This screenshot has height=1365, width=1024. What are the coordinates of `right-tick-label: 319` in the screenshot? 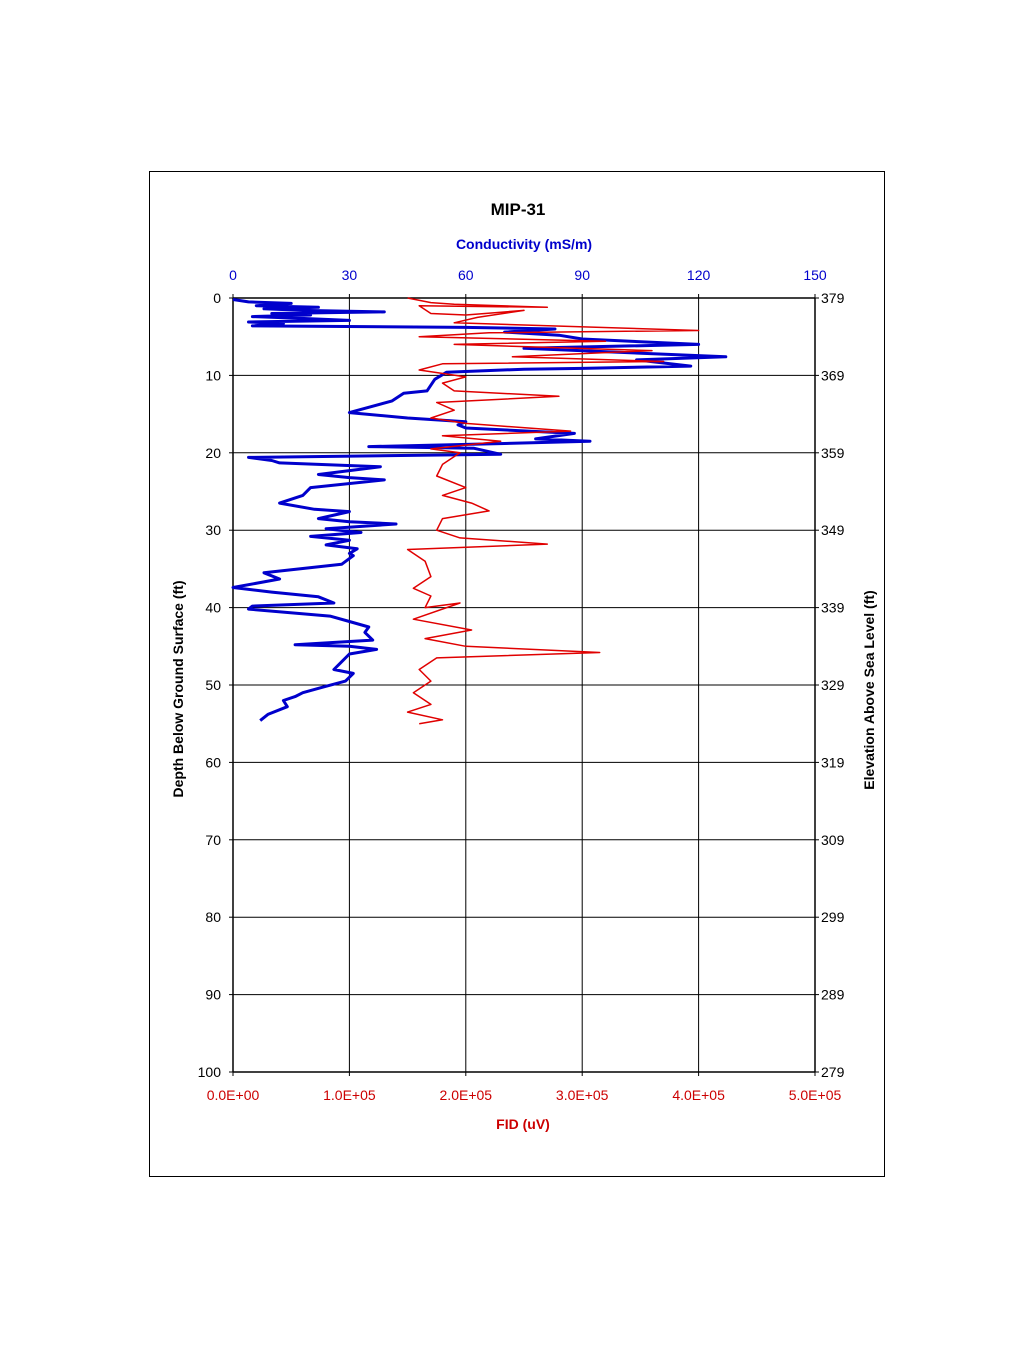 It's located at (833, 762).